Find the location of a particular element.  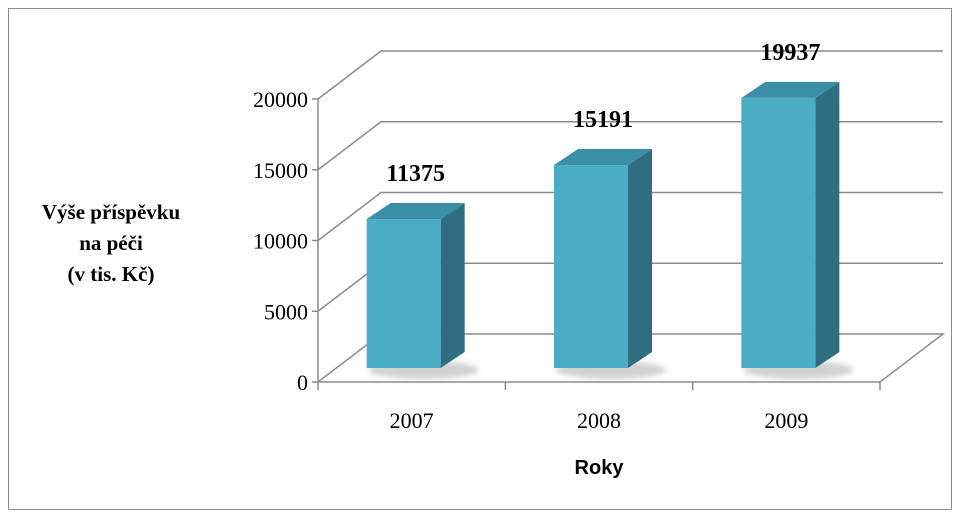

y-tick-label: 20000 is located at coordinates (280, 99).